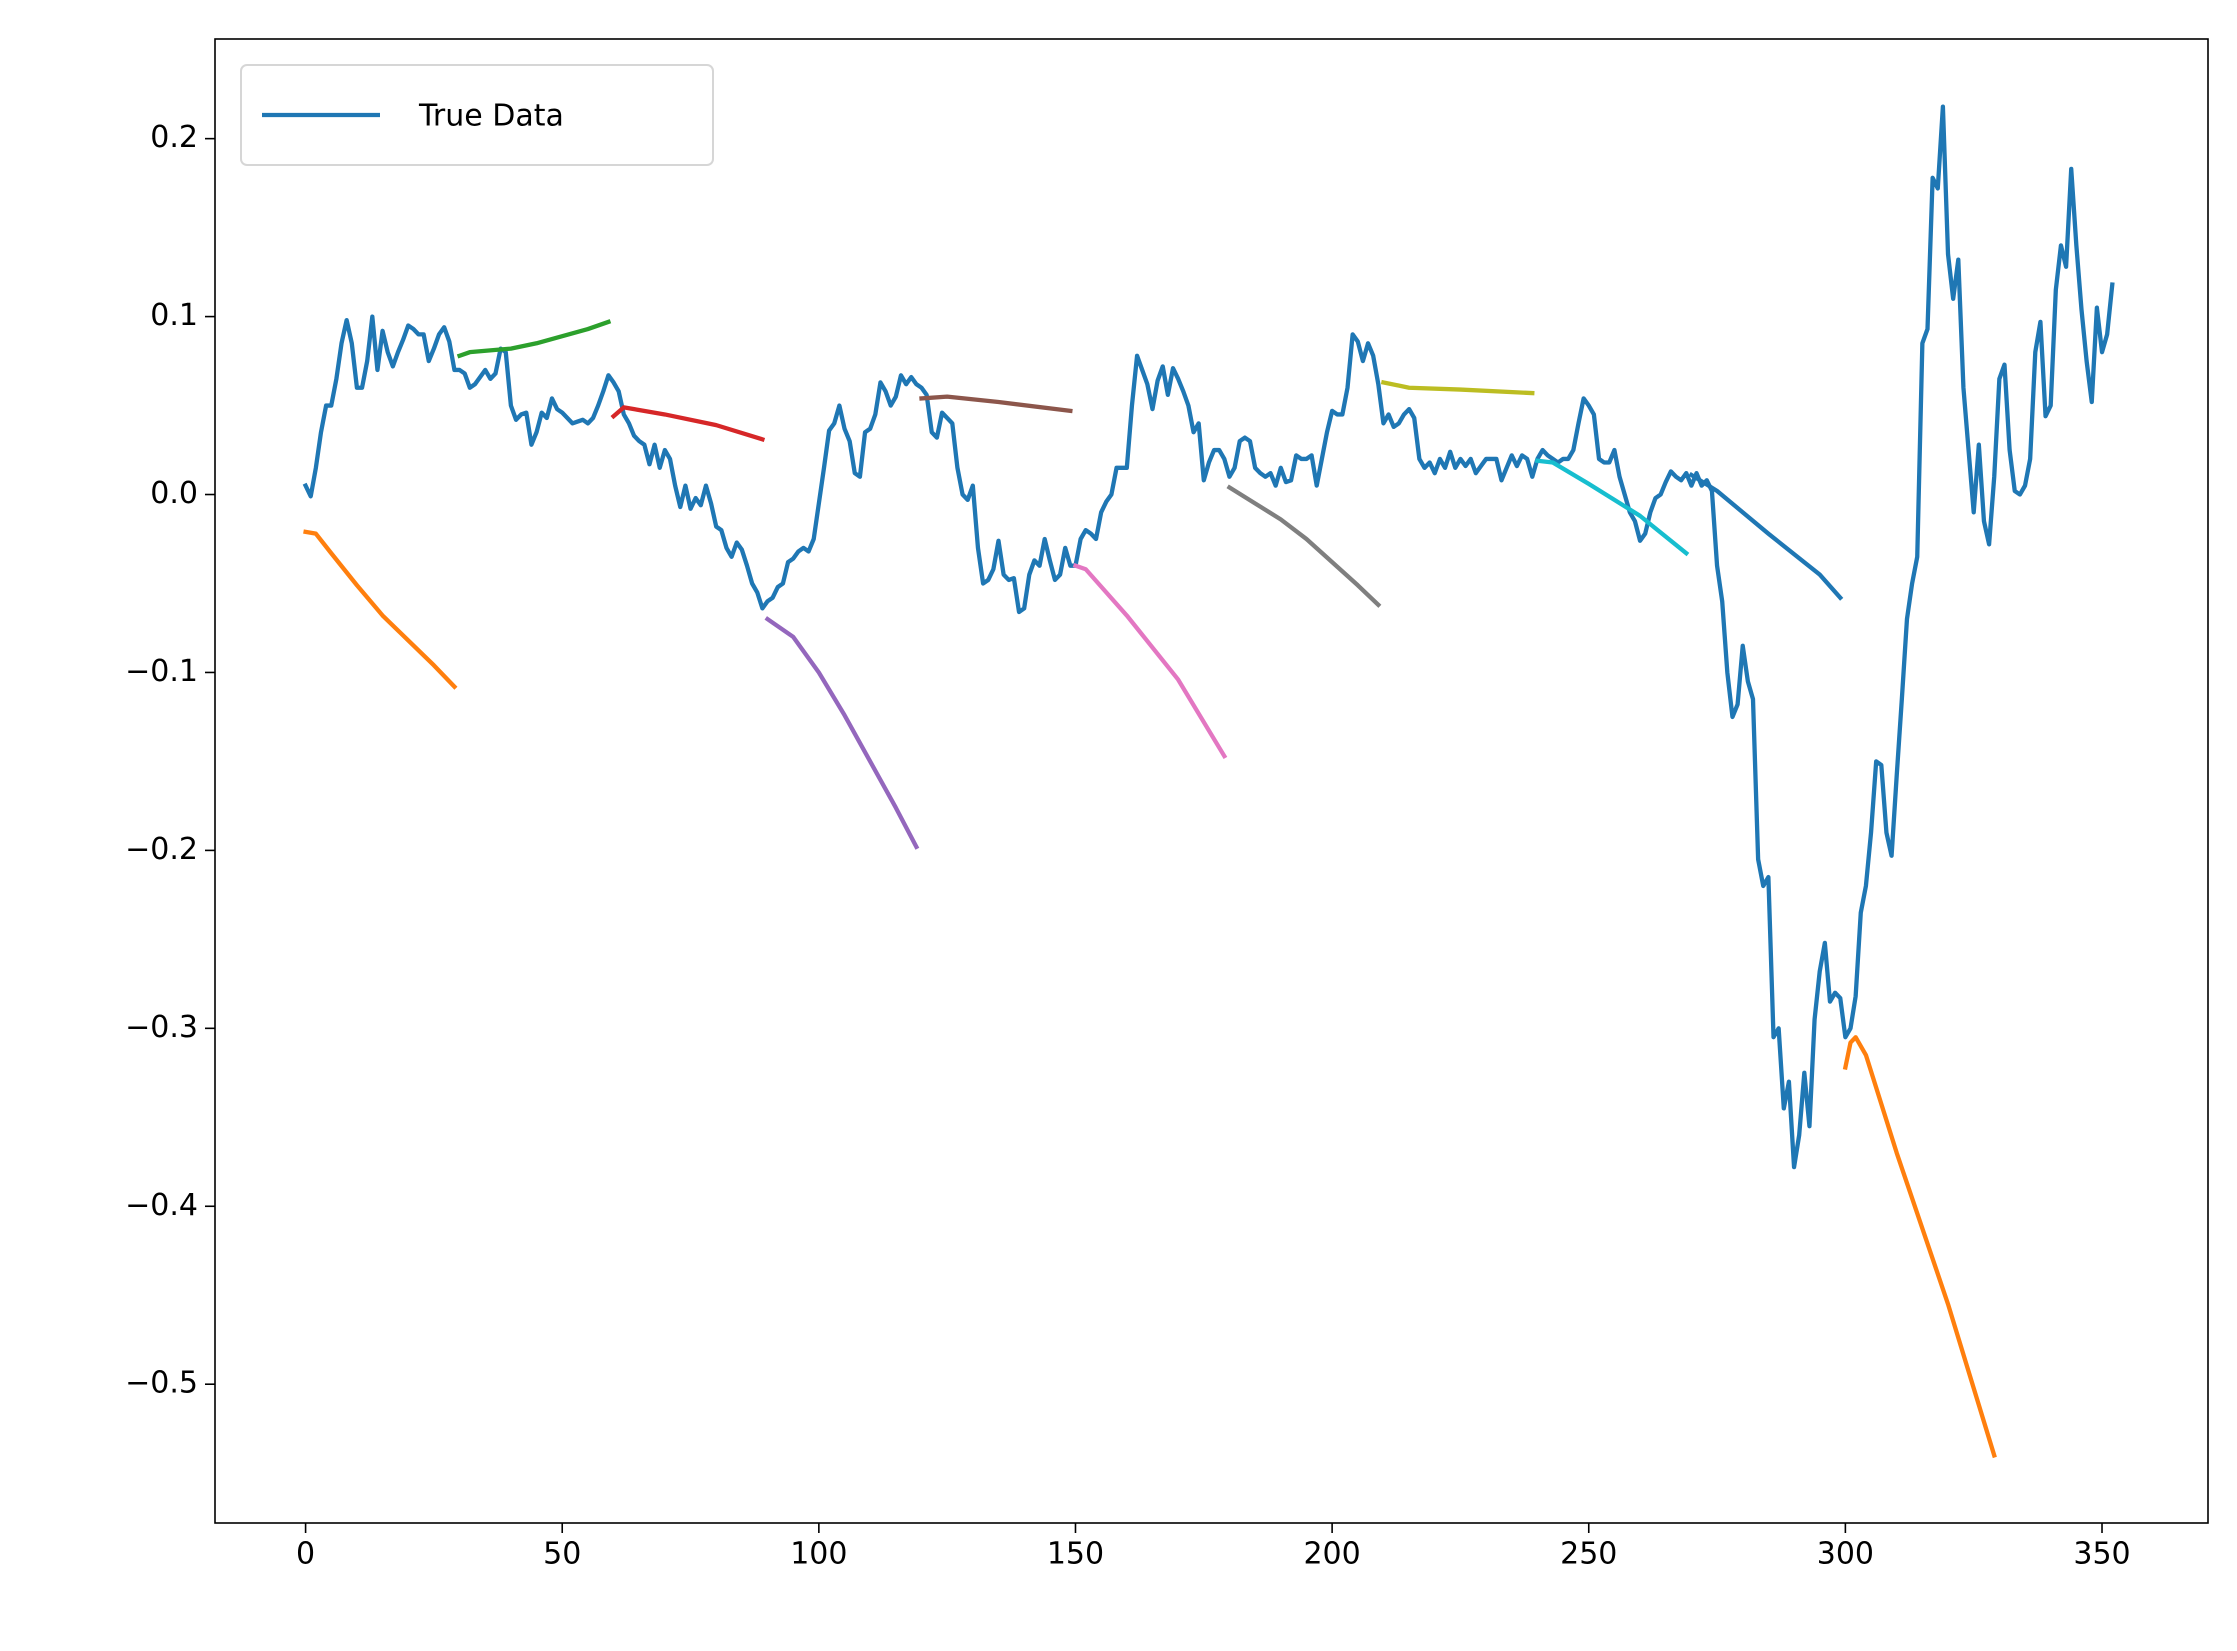  What do you see at coordinates (818, 1554) in the screenshot?
I see `x-tick-label: 100` at bounding box center [818, 1554].